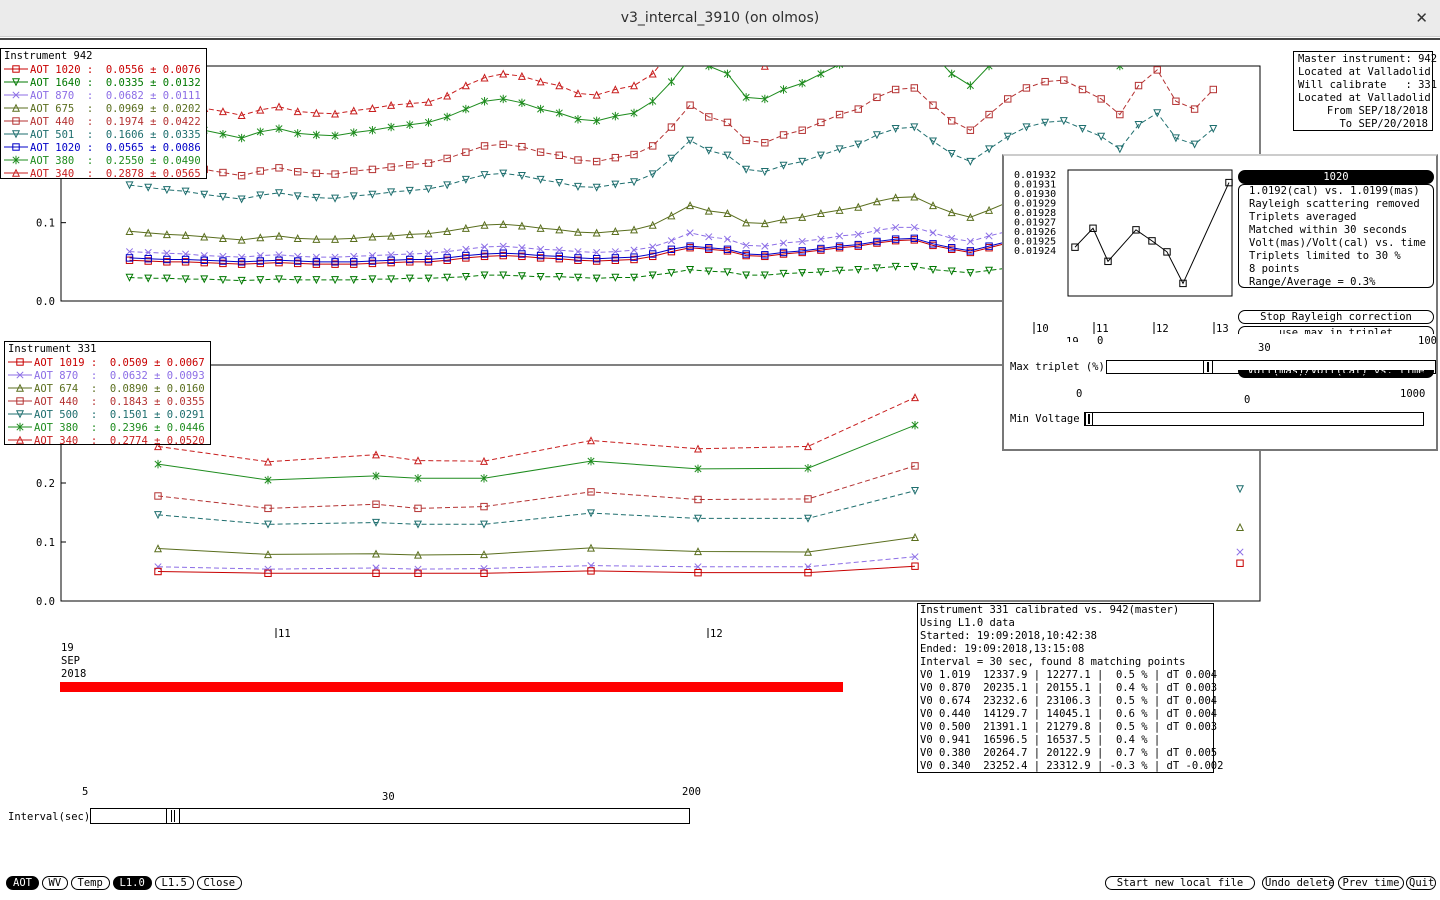  I want to click on date-label: SEP, so click(70, 661).